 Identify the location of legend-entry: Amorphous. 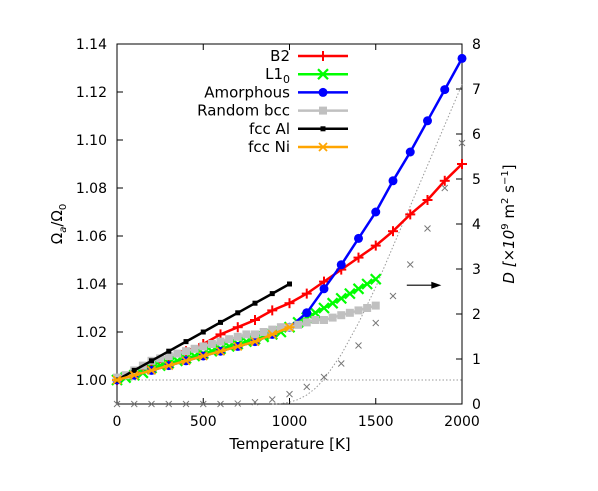
(276, 92).